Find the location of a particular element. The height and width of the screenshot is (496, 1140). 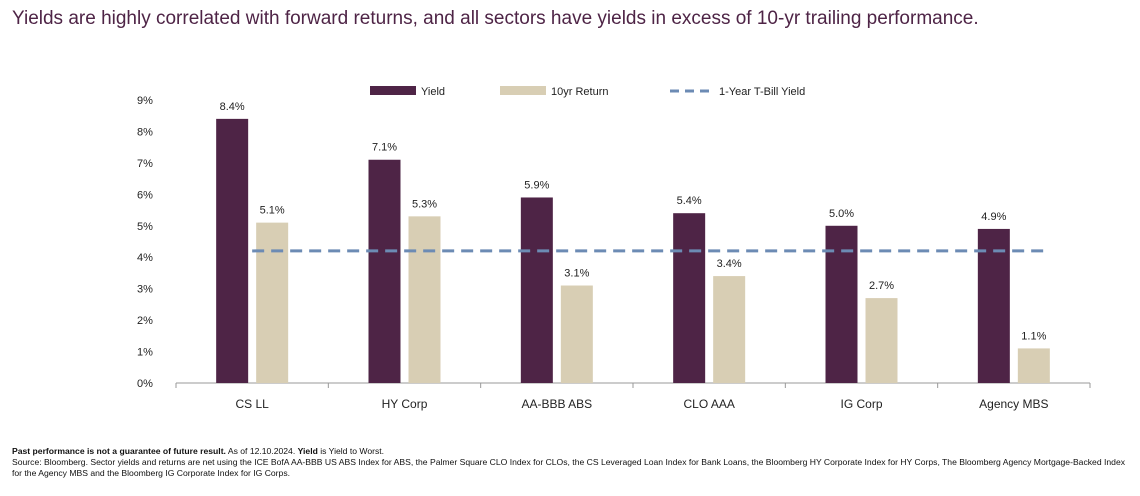

x-category-label: Agency MBS is located at coordinates (1013, 404).